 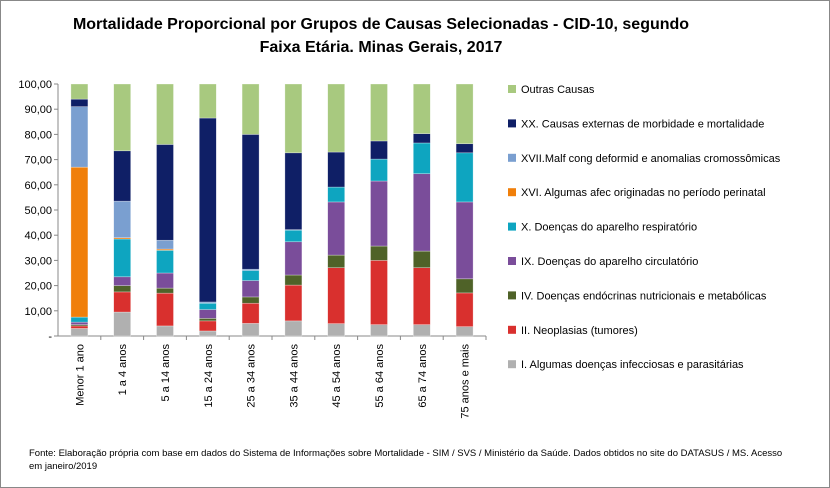 I want to click on y-tick-label: 60,00, so click(x=38, y=186).